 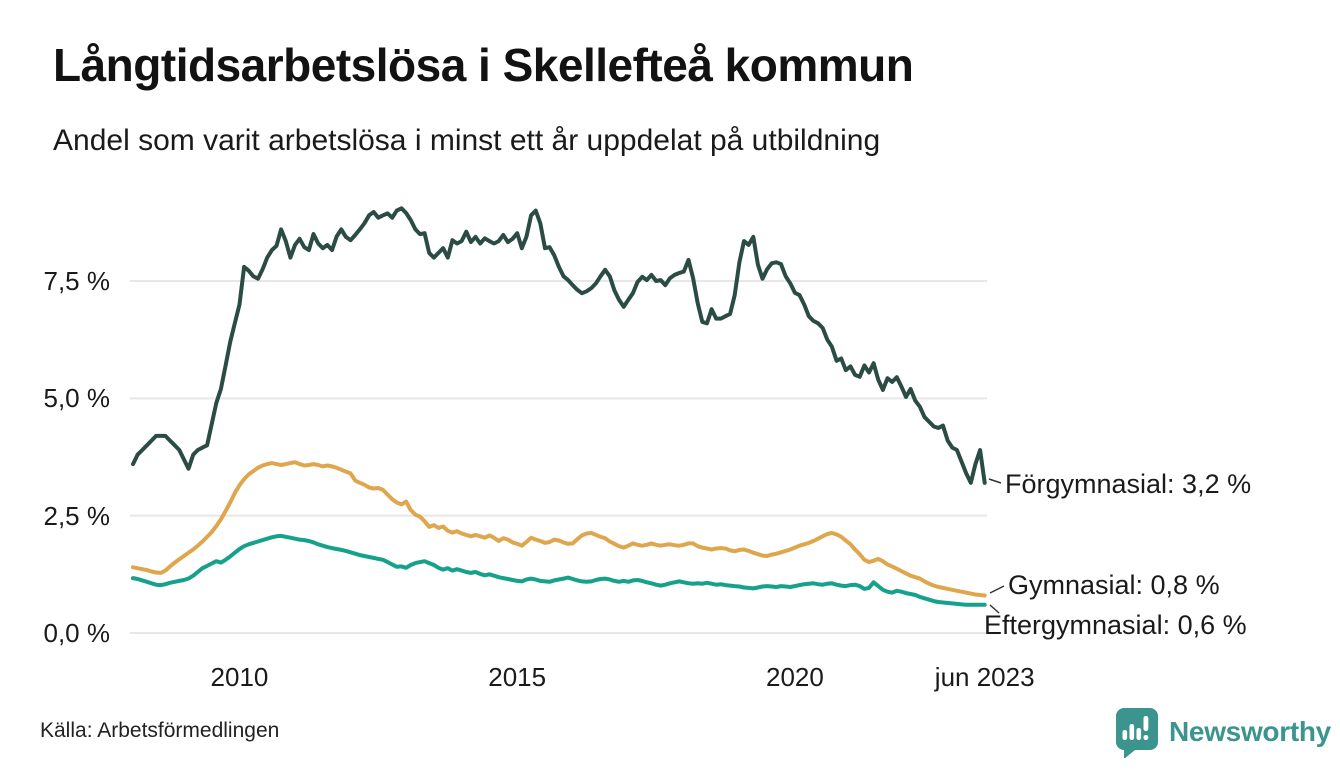 I want to click on x-tick-label: 2020, so click(x=794, y=677).